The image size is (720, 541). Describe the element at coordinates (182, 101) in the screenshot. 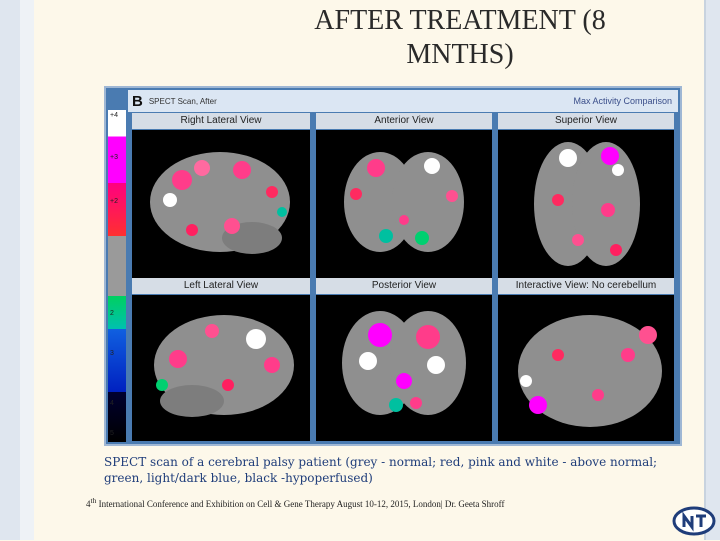

I see `figure-subtitle: SPECT Scan, After` at that location.